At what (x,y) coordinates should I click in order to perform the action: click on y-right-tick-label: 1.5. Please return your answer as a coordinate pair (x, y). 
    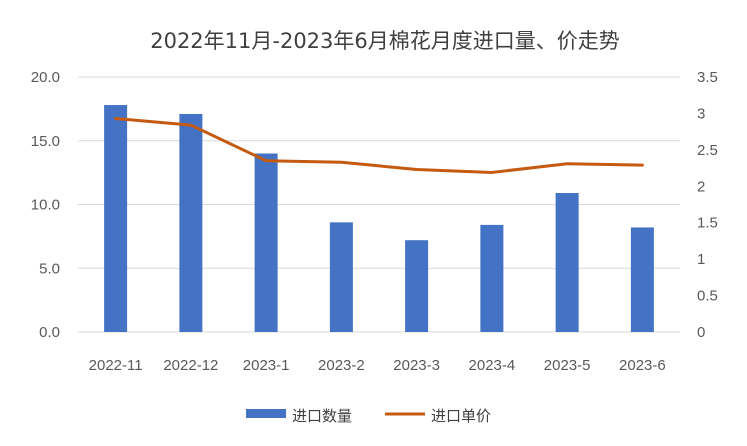
    Looking at the image, I should click on (707, 223).